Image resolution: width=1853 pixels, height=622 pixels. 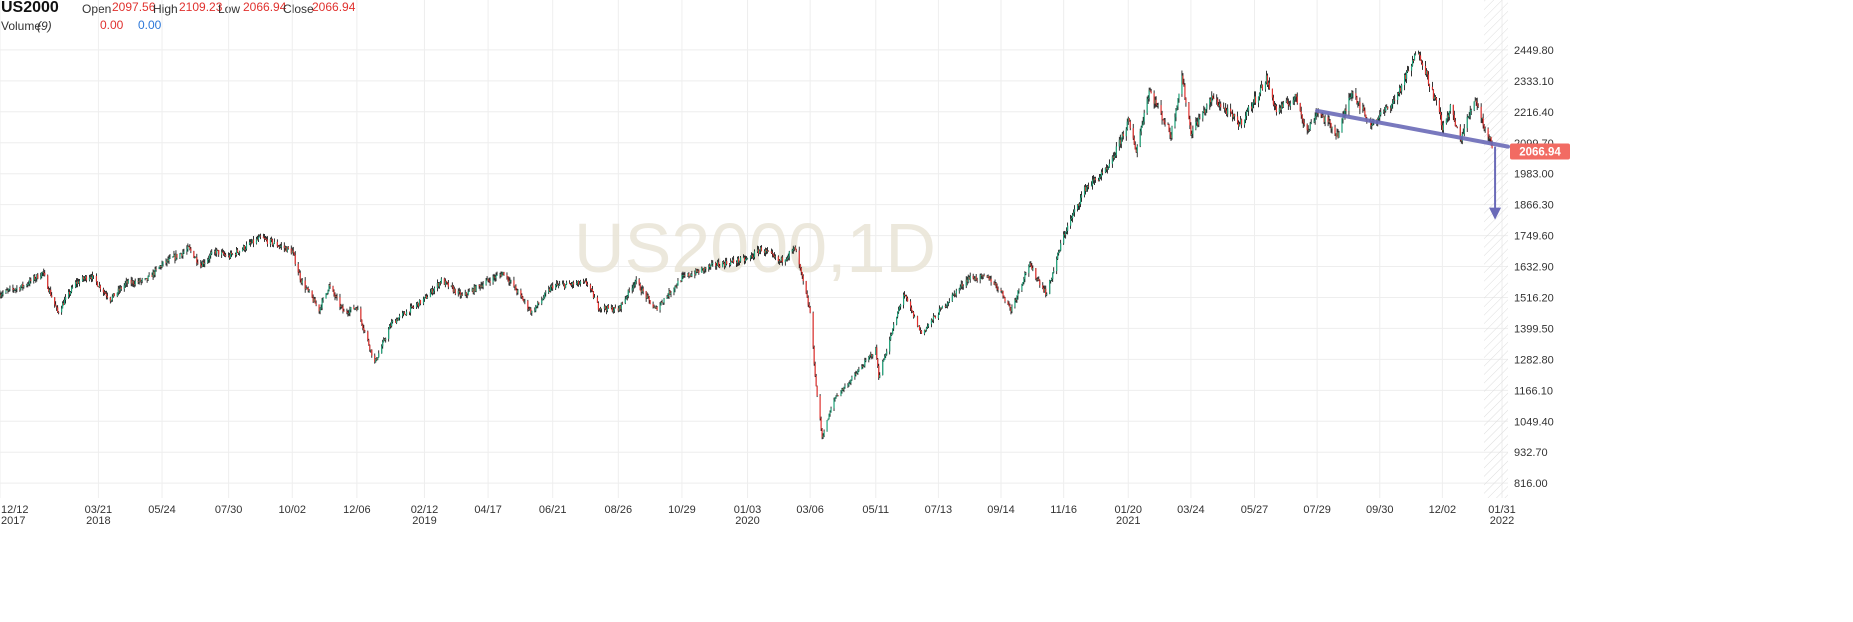 What do you see at coordinates (1496, 249) in the screenshot?
I see `future-zone` at bounding box center [1496, 249].